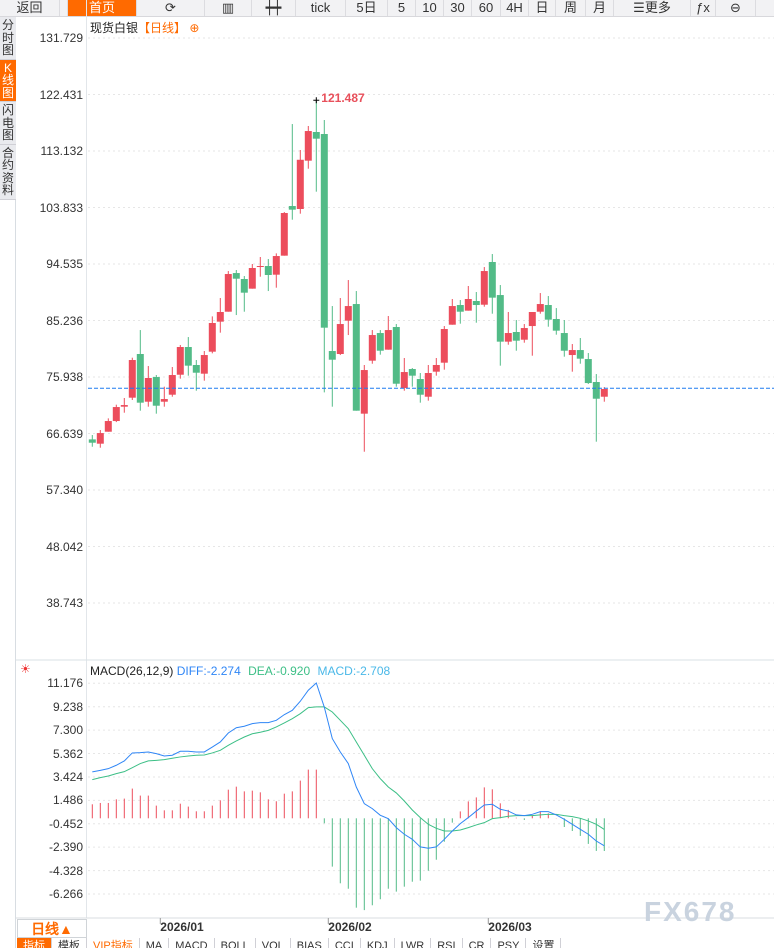  What do you see at coordinates (61, 38) in the screenshot?
I see `price-tick-label: 131.729` at bounding box center [61, 38].